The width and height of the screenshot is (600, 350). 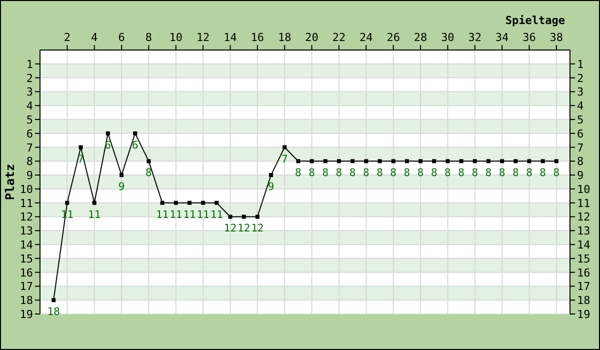 I want to click on x-tick-label: 16, so click(x=257, y=37).